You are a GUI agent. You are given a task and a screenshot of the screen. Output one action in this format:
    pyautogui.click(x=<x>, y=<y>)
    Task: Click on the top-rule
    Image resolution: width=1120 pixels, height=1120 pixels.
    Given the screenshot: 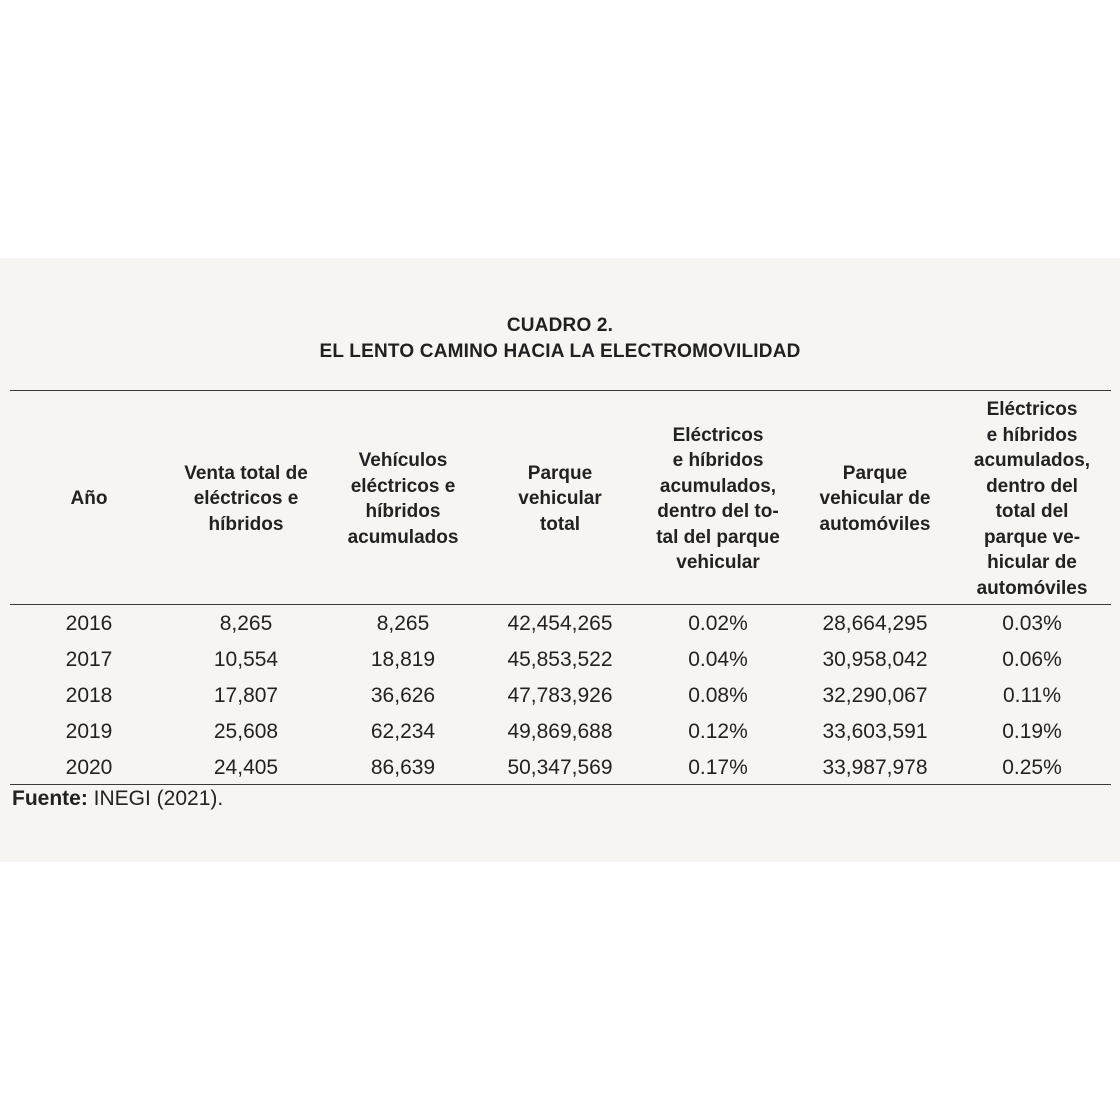 What is the action you would take?
    pyautogui.click(x=560, y=390)
    